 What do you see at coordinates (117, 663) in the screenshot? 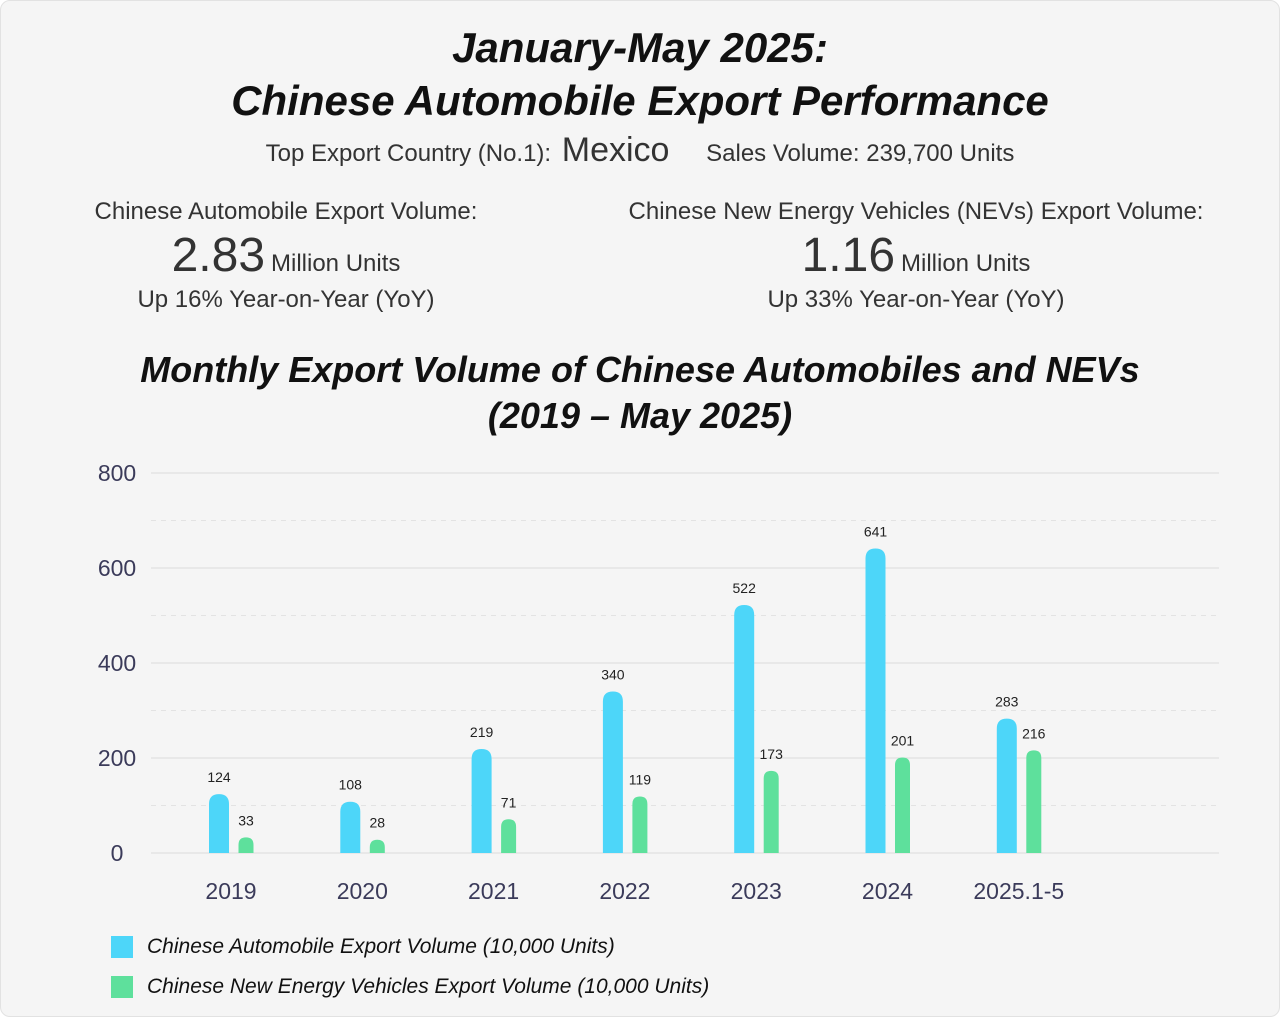
I see `y-tick-label: 400` at bounding box center [117, 663].